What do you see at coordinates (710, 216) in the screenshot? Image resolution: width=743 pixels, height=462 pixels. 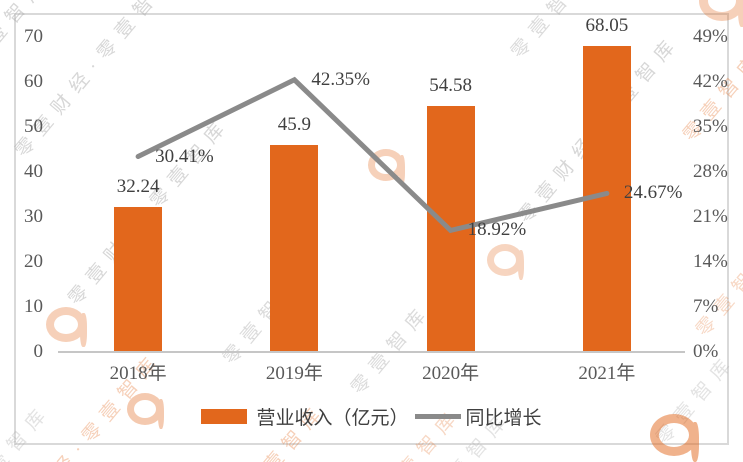 I see `right-axis-tick: 21%` at bounding box center [710, 216].